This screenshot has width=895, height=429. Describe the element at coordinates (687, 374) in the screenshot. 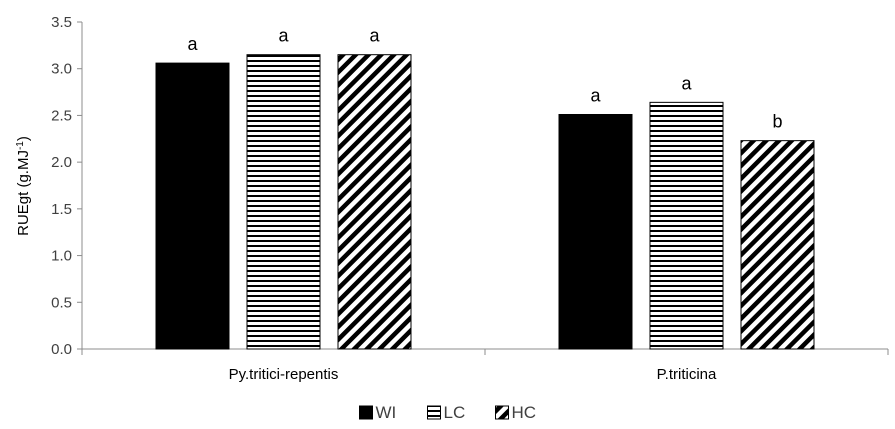

I see `x-category-label: P.triticina` at that location.